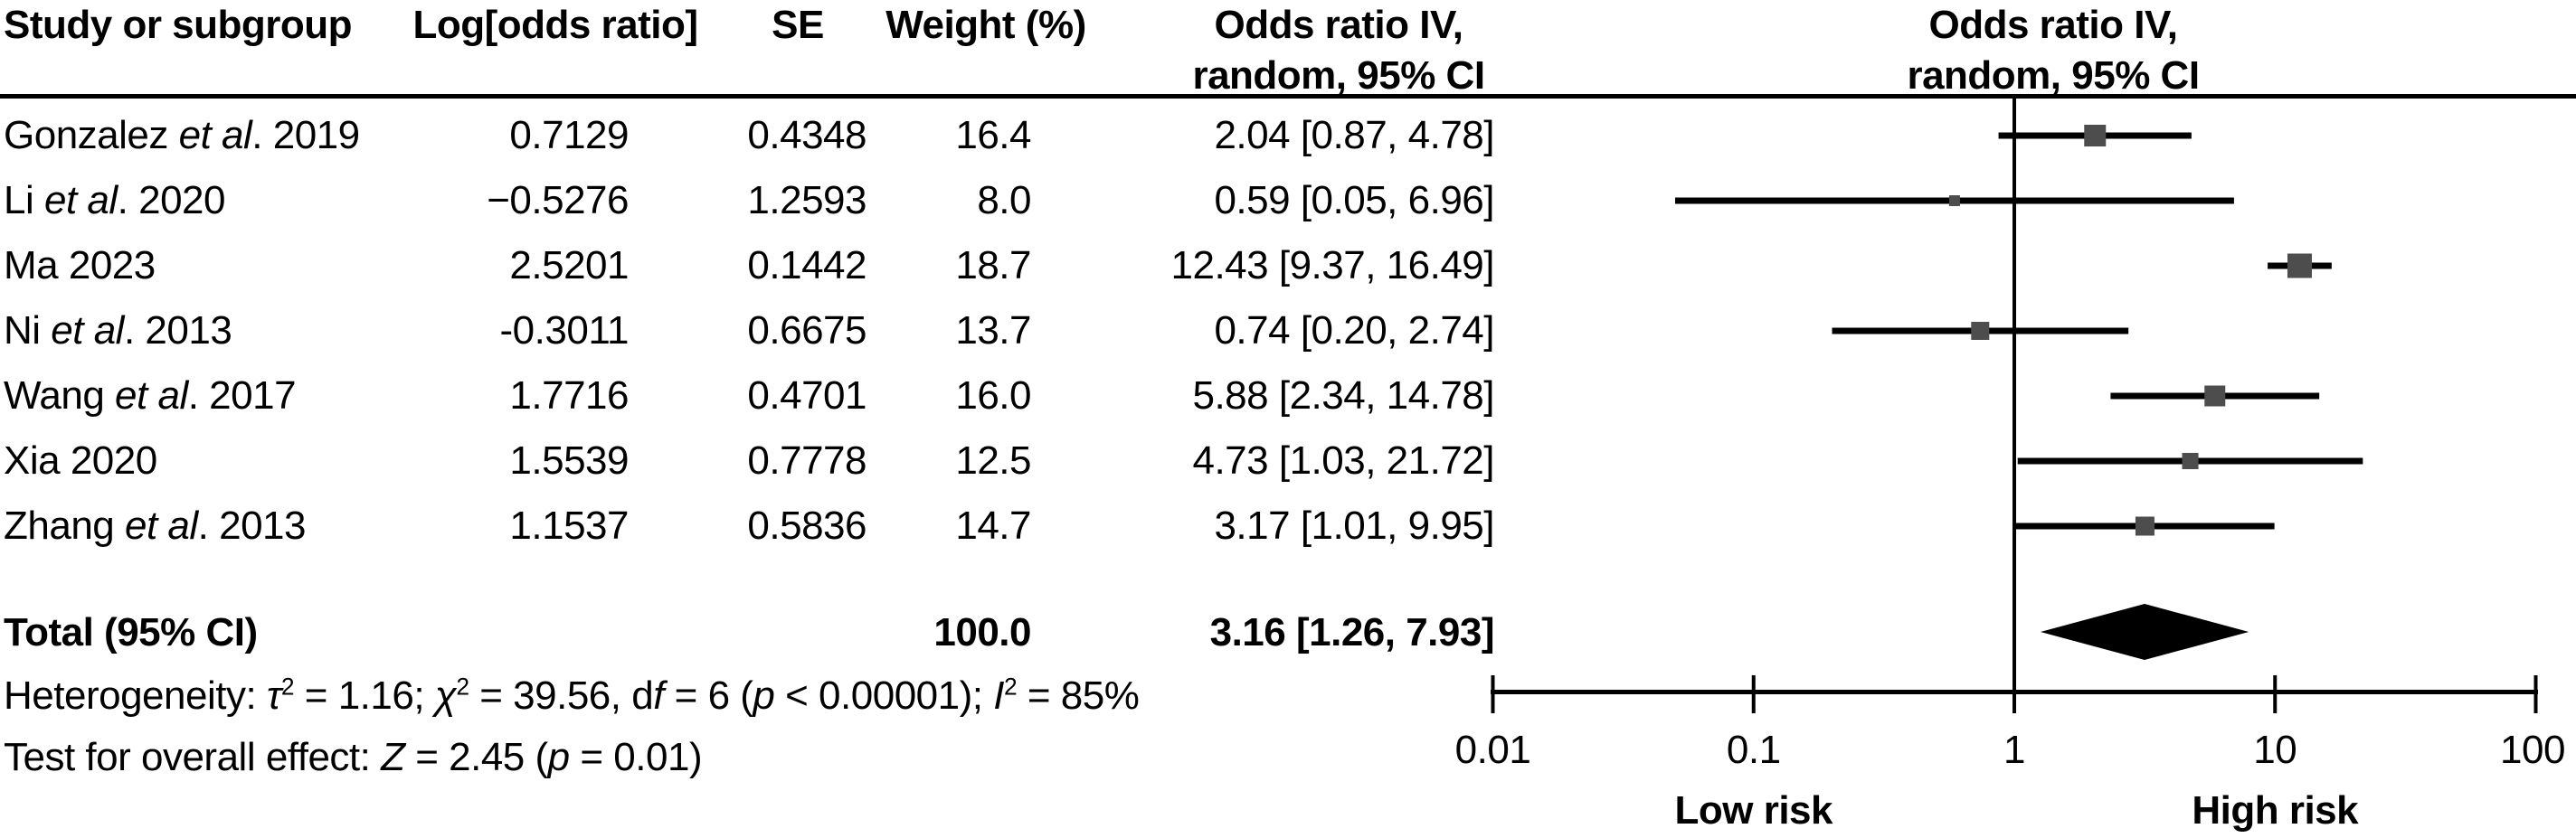 The width and height of the screenshot is (2576, 838). Describe the element at coordinates (807, 135) in the screenshot. I see `se-value: 0.4348` at that location.